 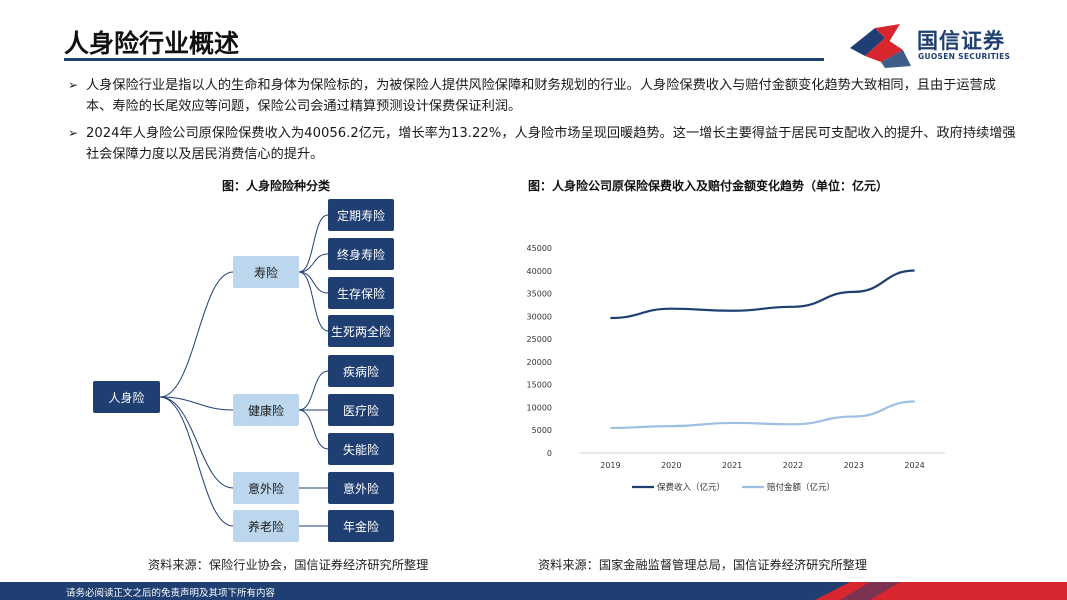 I want to click on y-tick-label: 30000, so click(x=539, y=316).